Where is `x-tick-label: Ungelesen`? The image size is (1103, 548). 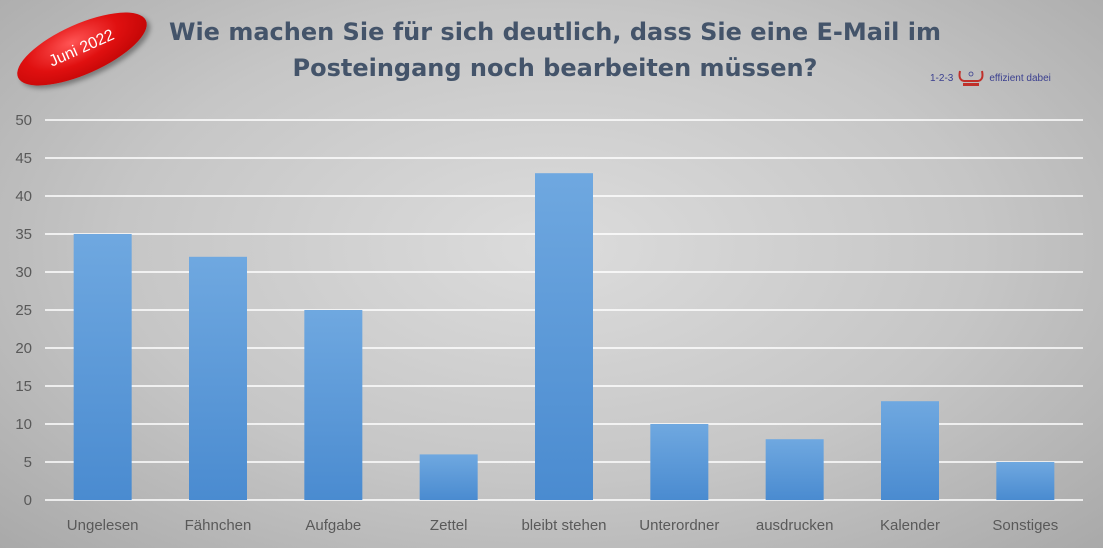
x-tick-label: Ungelesen is located at coordinates (103, 525).